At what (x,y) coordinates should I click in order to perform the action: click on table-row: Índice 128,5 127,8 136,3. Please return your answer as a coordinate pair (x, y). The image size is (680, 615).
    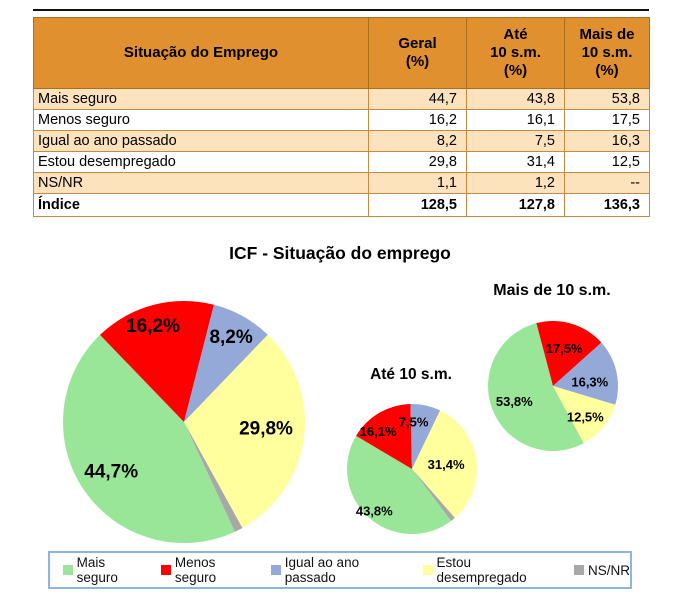
    Looking at the image, I should click on (341, 205).